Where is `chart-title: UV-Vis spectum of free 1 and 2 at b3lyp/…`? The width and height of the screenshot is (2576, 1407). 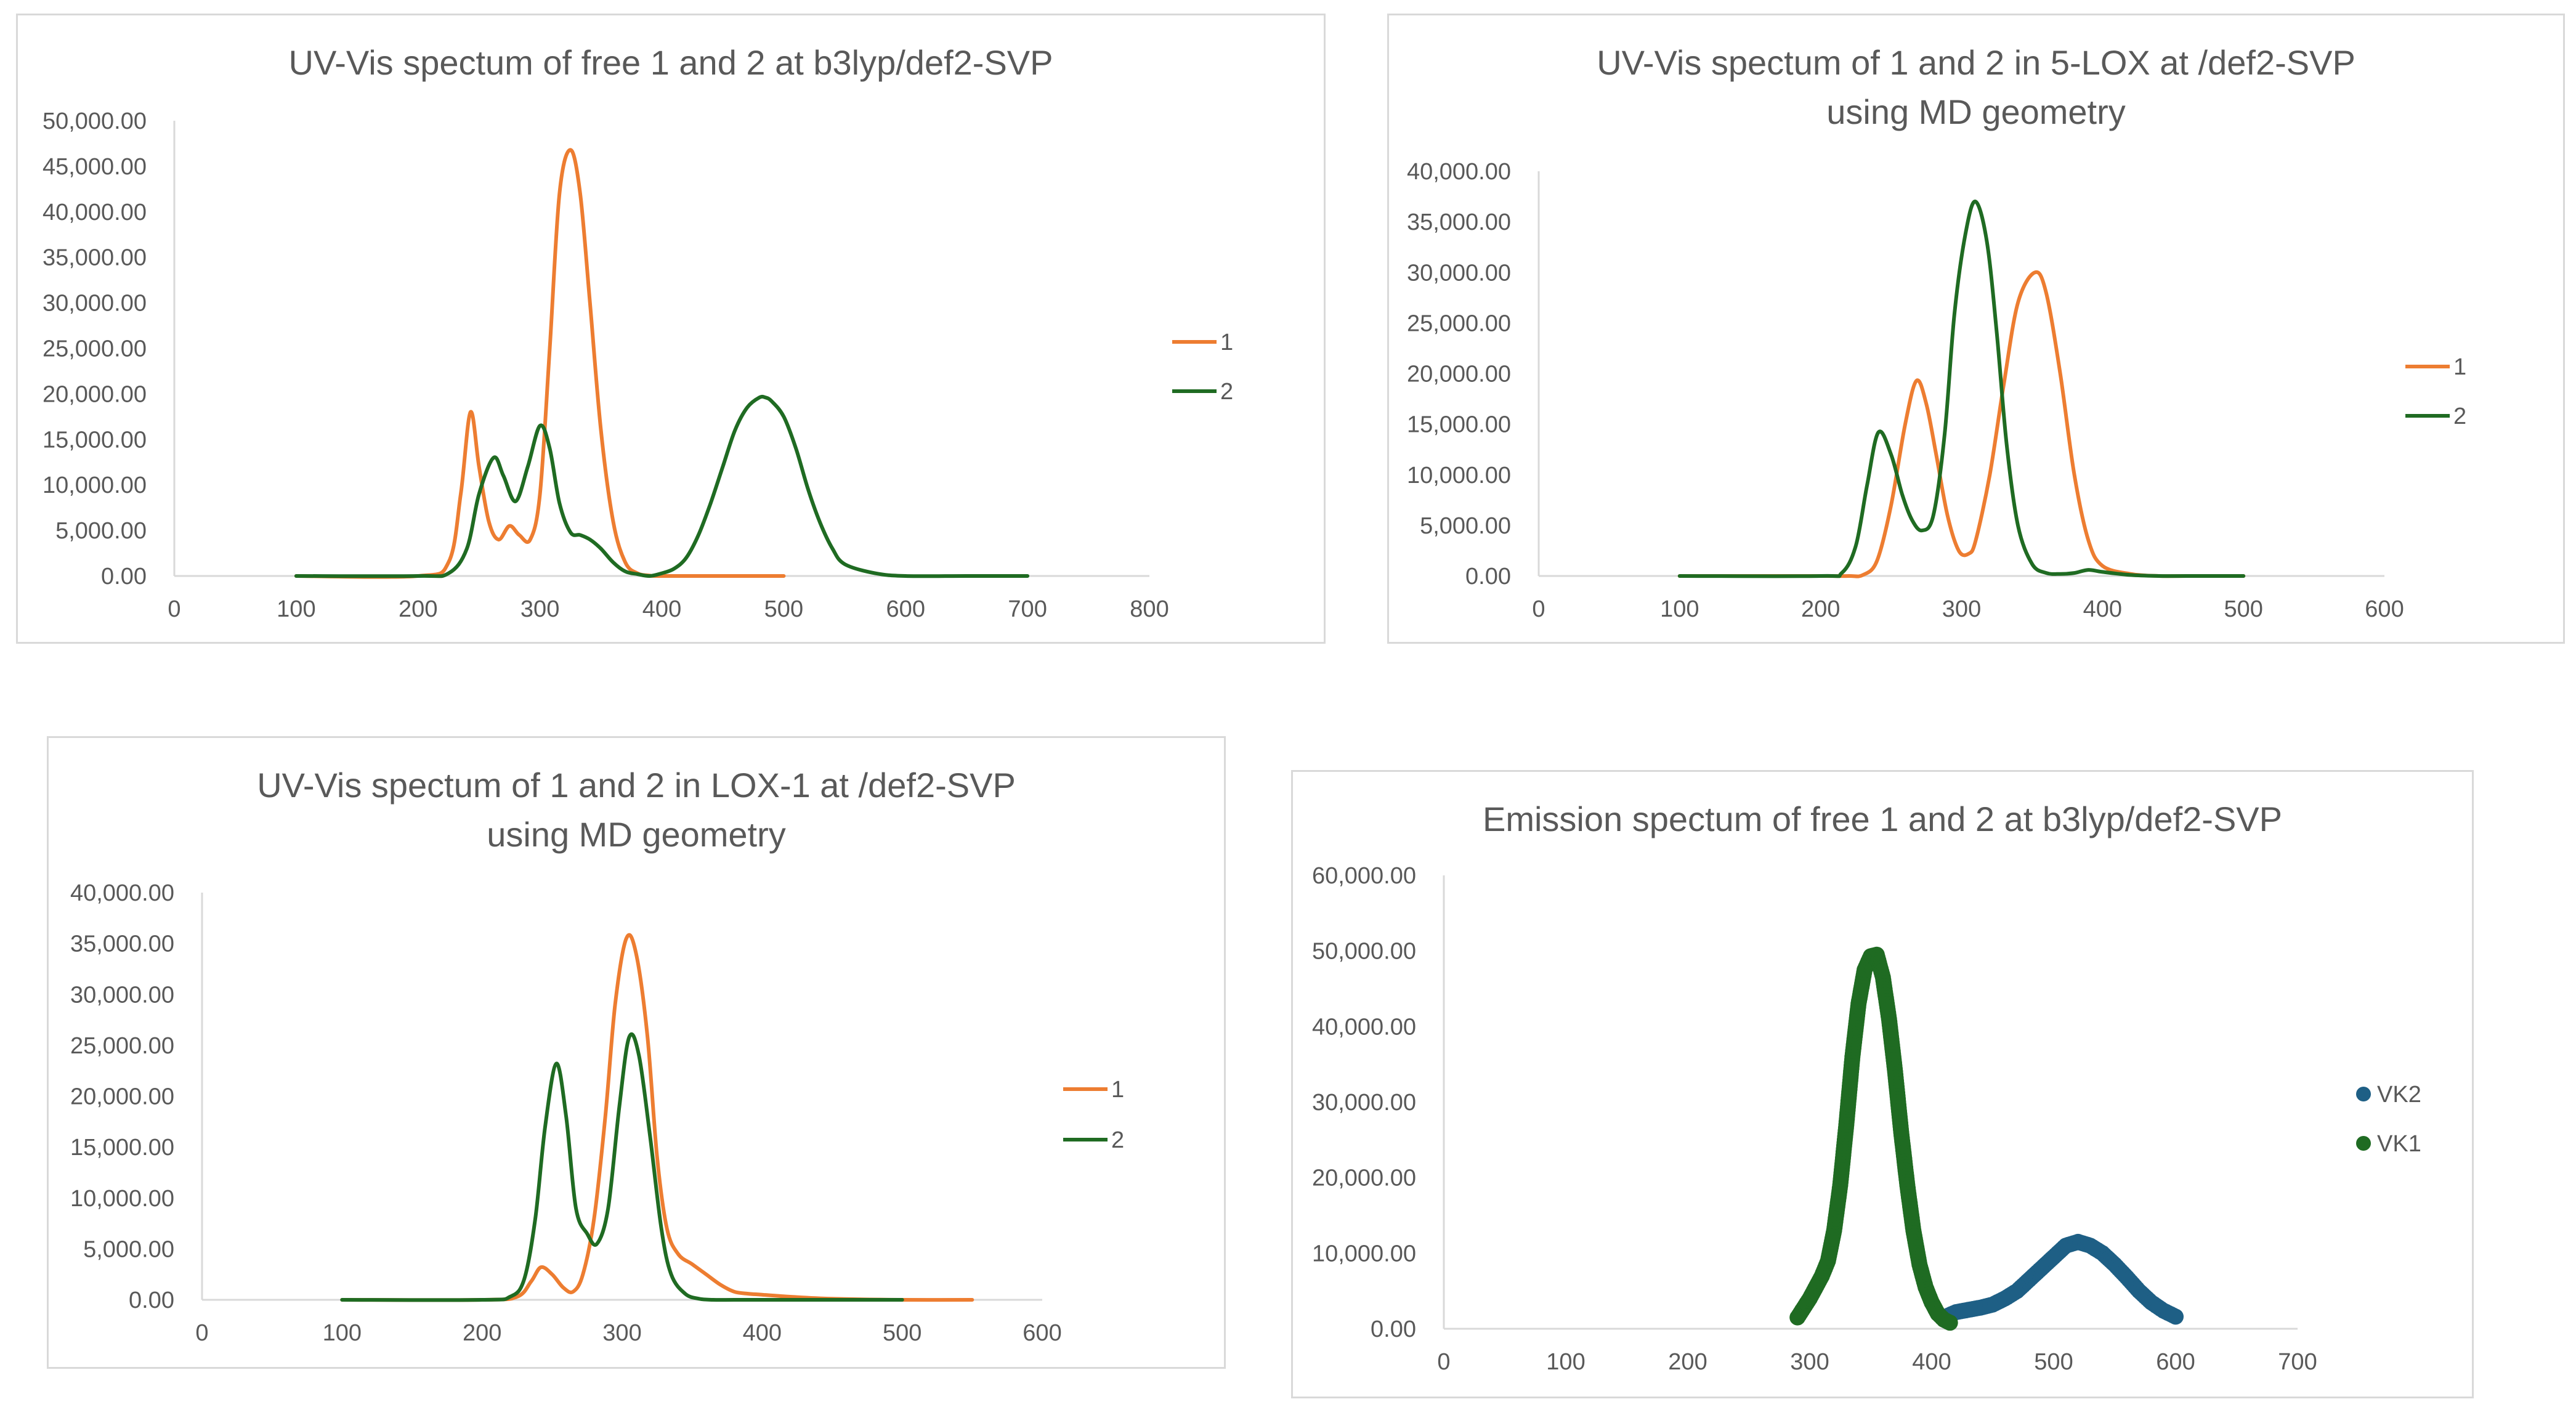 chart-title: UV-Vis spectum of free 1 and 2 at b3lyp/… is located at coordinates (671, 62).